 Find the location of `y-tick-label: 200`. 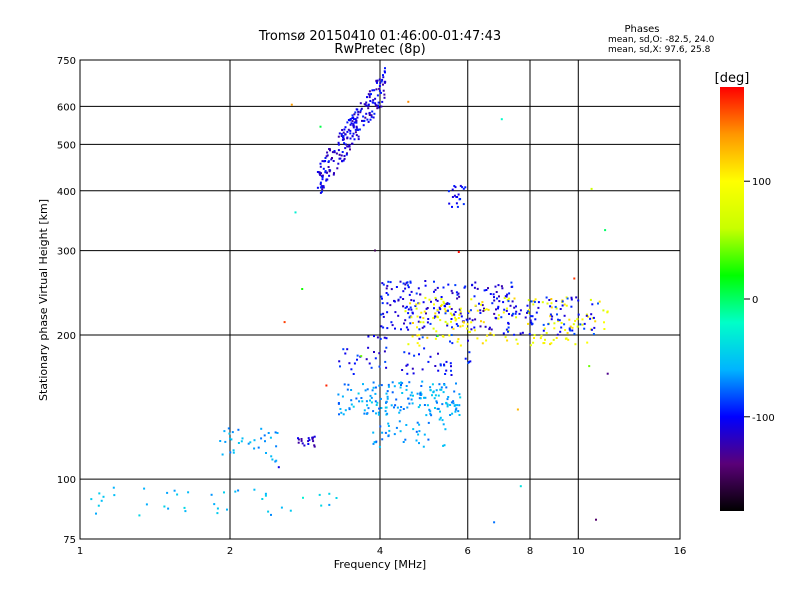

y-tick-label: 200 is located at coordinates (66, 336).